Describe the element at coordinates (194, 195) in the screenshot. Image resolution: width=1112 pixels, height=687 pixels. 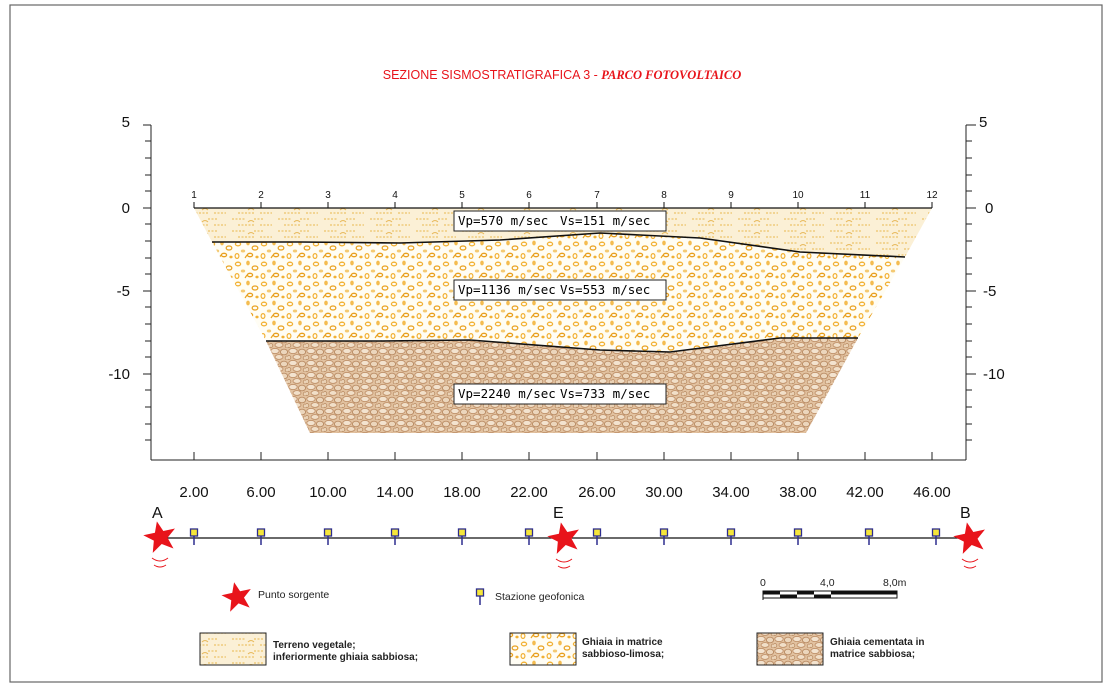
I see `station-number: 1` at that location.